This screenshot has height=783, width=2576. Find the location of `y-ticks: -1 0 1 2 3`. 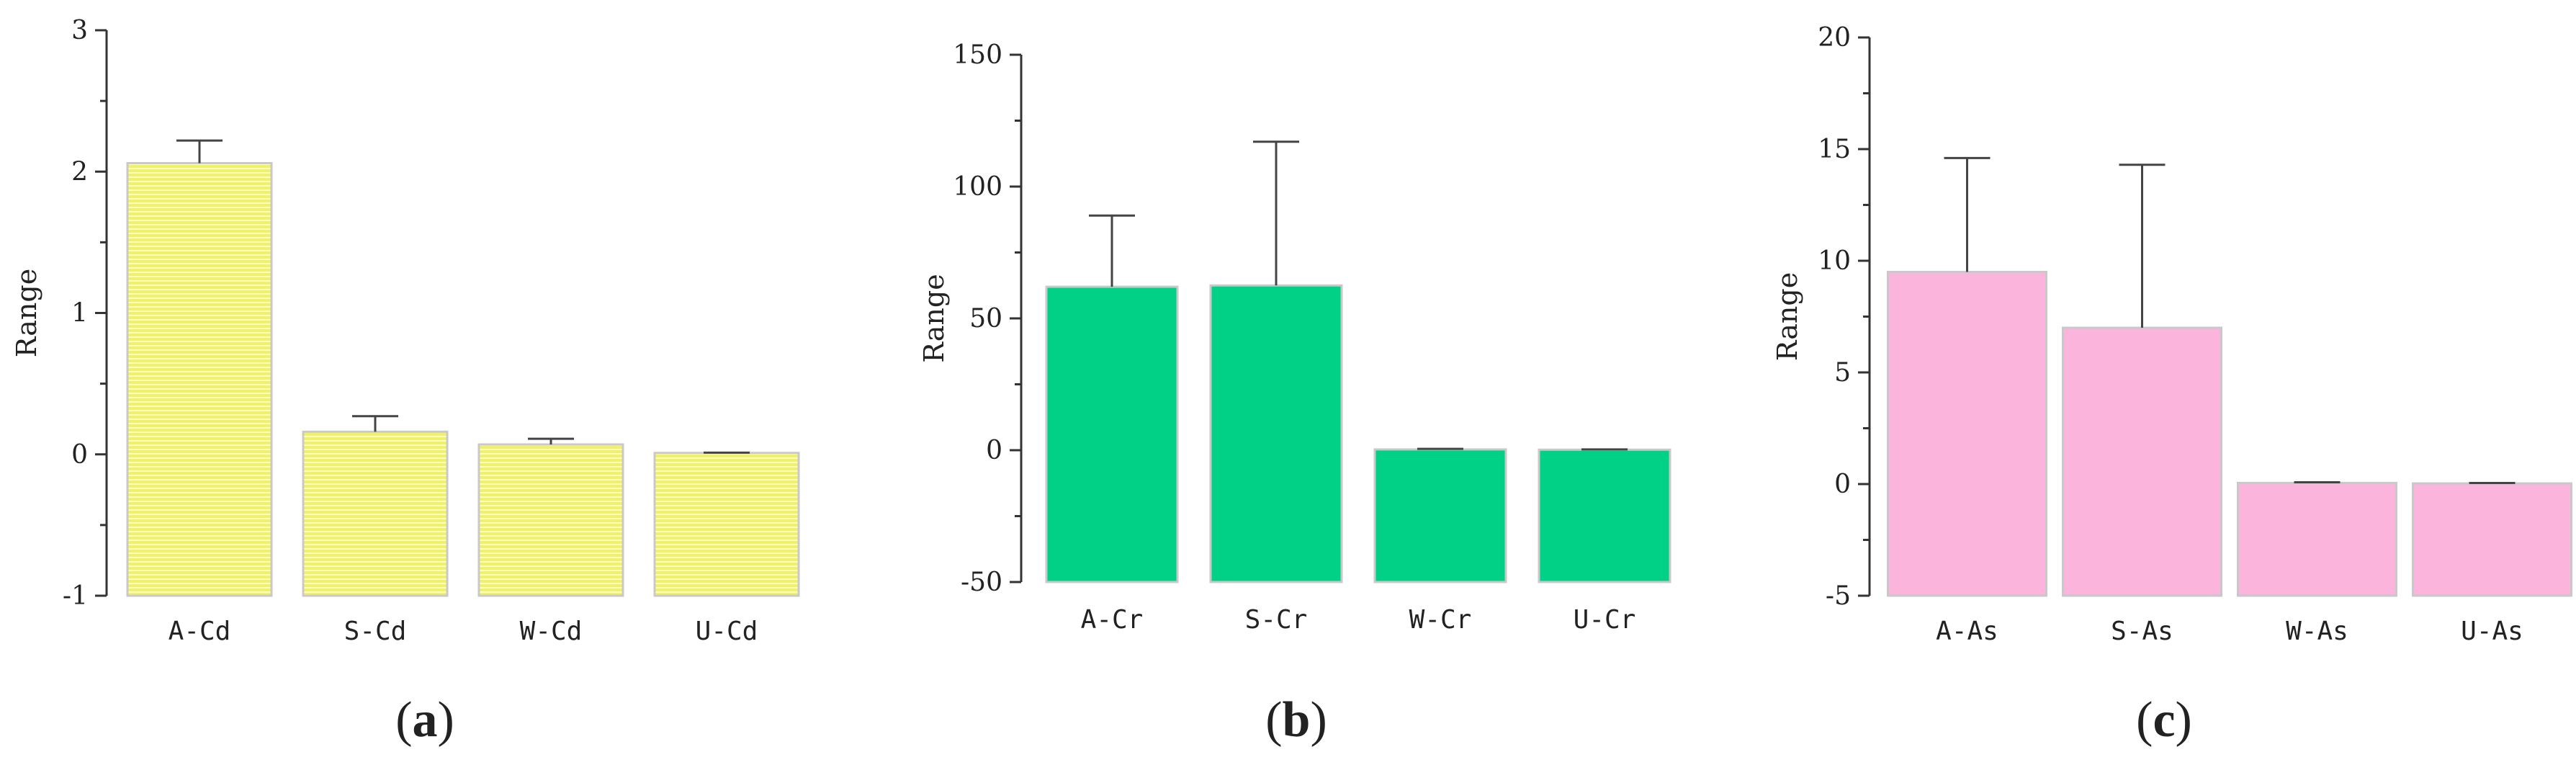

y-ticks: -1 0 1 2 3 is located at coordinates (85, 314).